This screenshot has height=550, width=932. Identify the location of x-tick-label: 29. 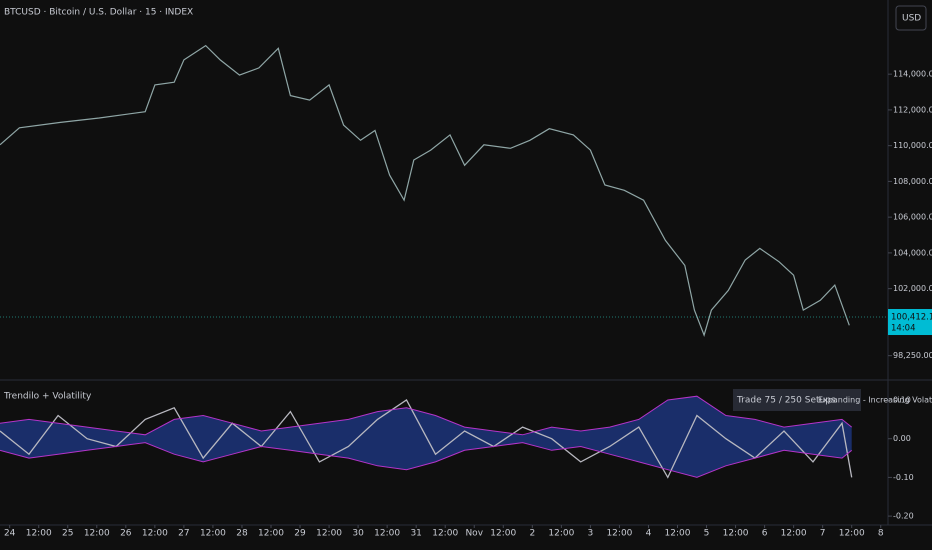
(300, 534).